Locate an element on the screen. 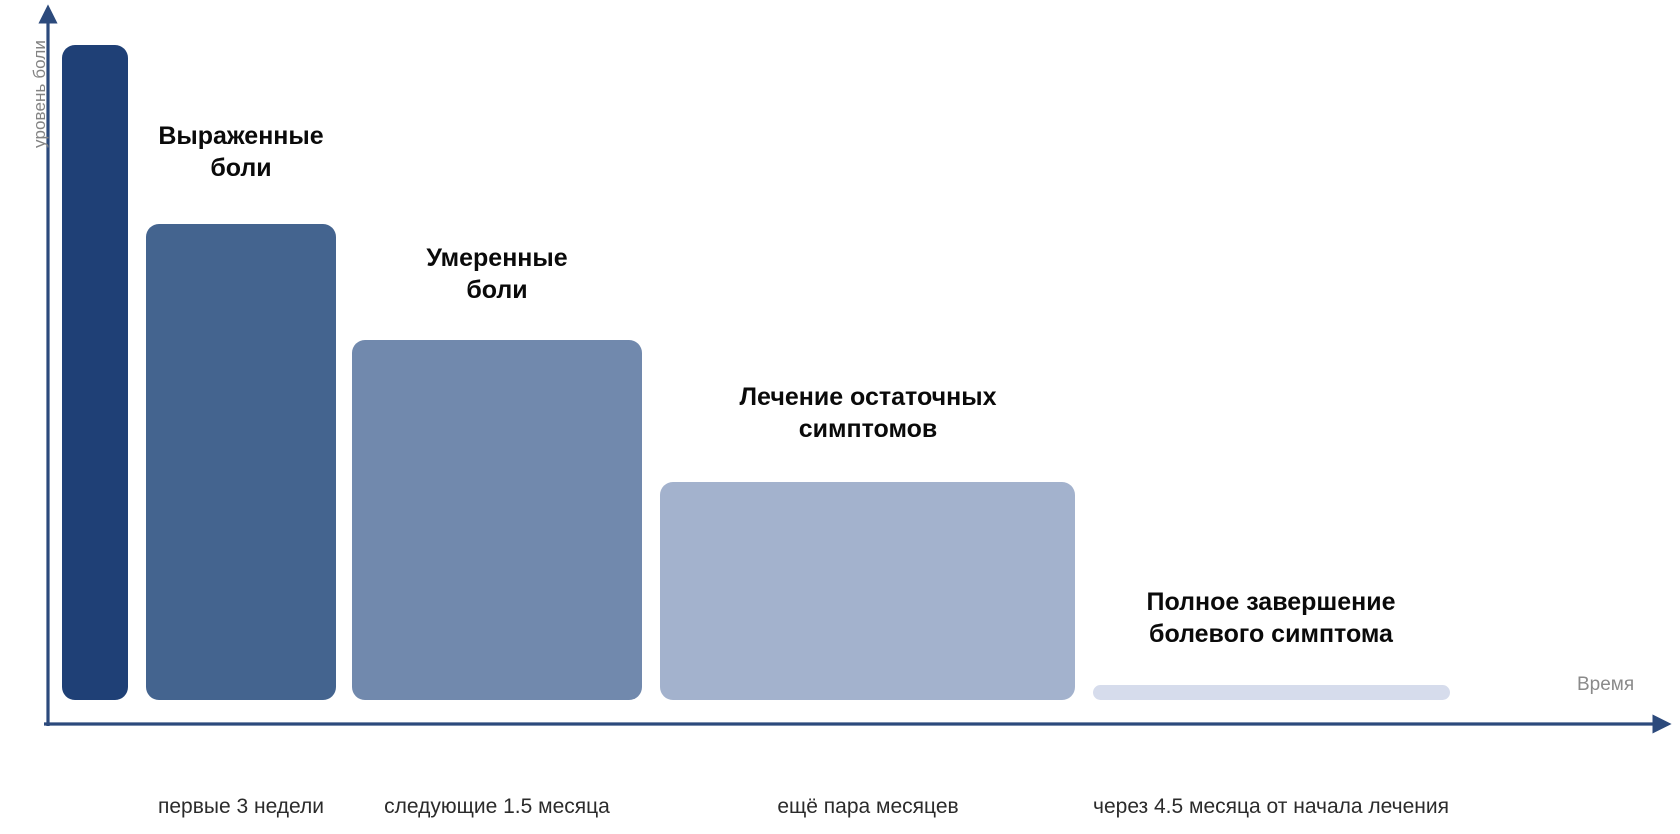  category-label-3: ещё пара месяцев is located at coordinates (868, 806).